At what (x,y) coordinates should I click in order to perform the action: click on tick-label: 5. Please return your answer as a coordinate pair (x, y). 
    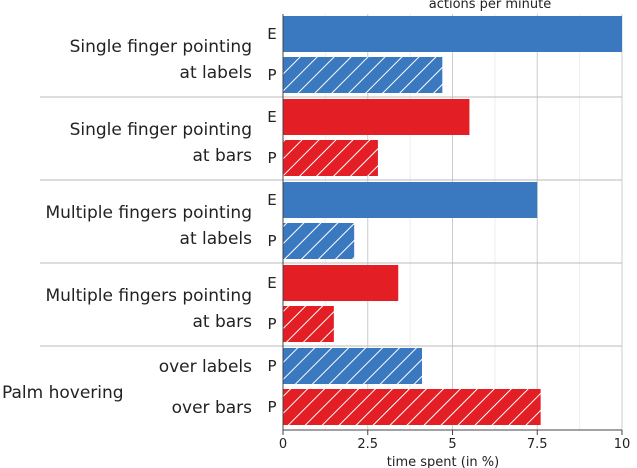
    Looking at the image, I should click on (452, 444).